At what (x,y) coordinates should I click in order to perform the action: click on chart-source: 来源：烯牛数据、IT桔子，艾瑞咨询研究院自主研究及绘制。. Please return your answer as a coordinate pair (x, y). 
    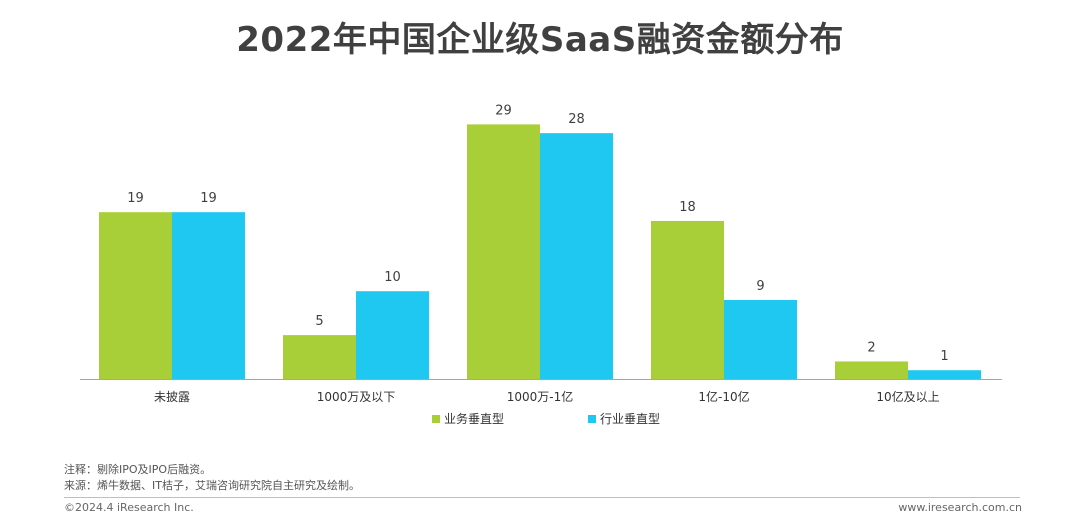
    Looking at the image, I should click on (212, 485).